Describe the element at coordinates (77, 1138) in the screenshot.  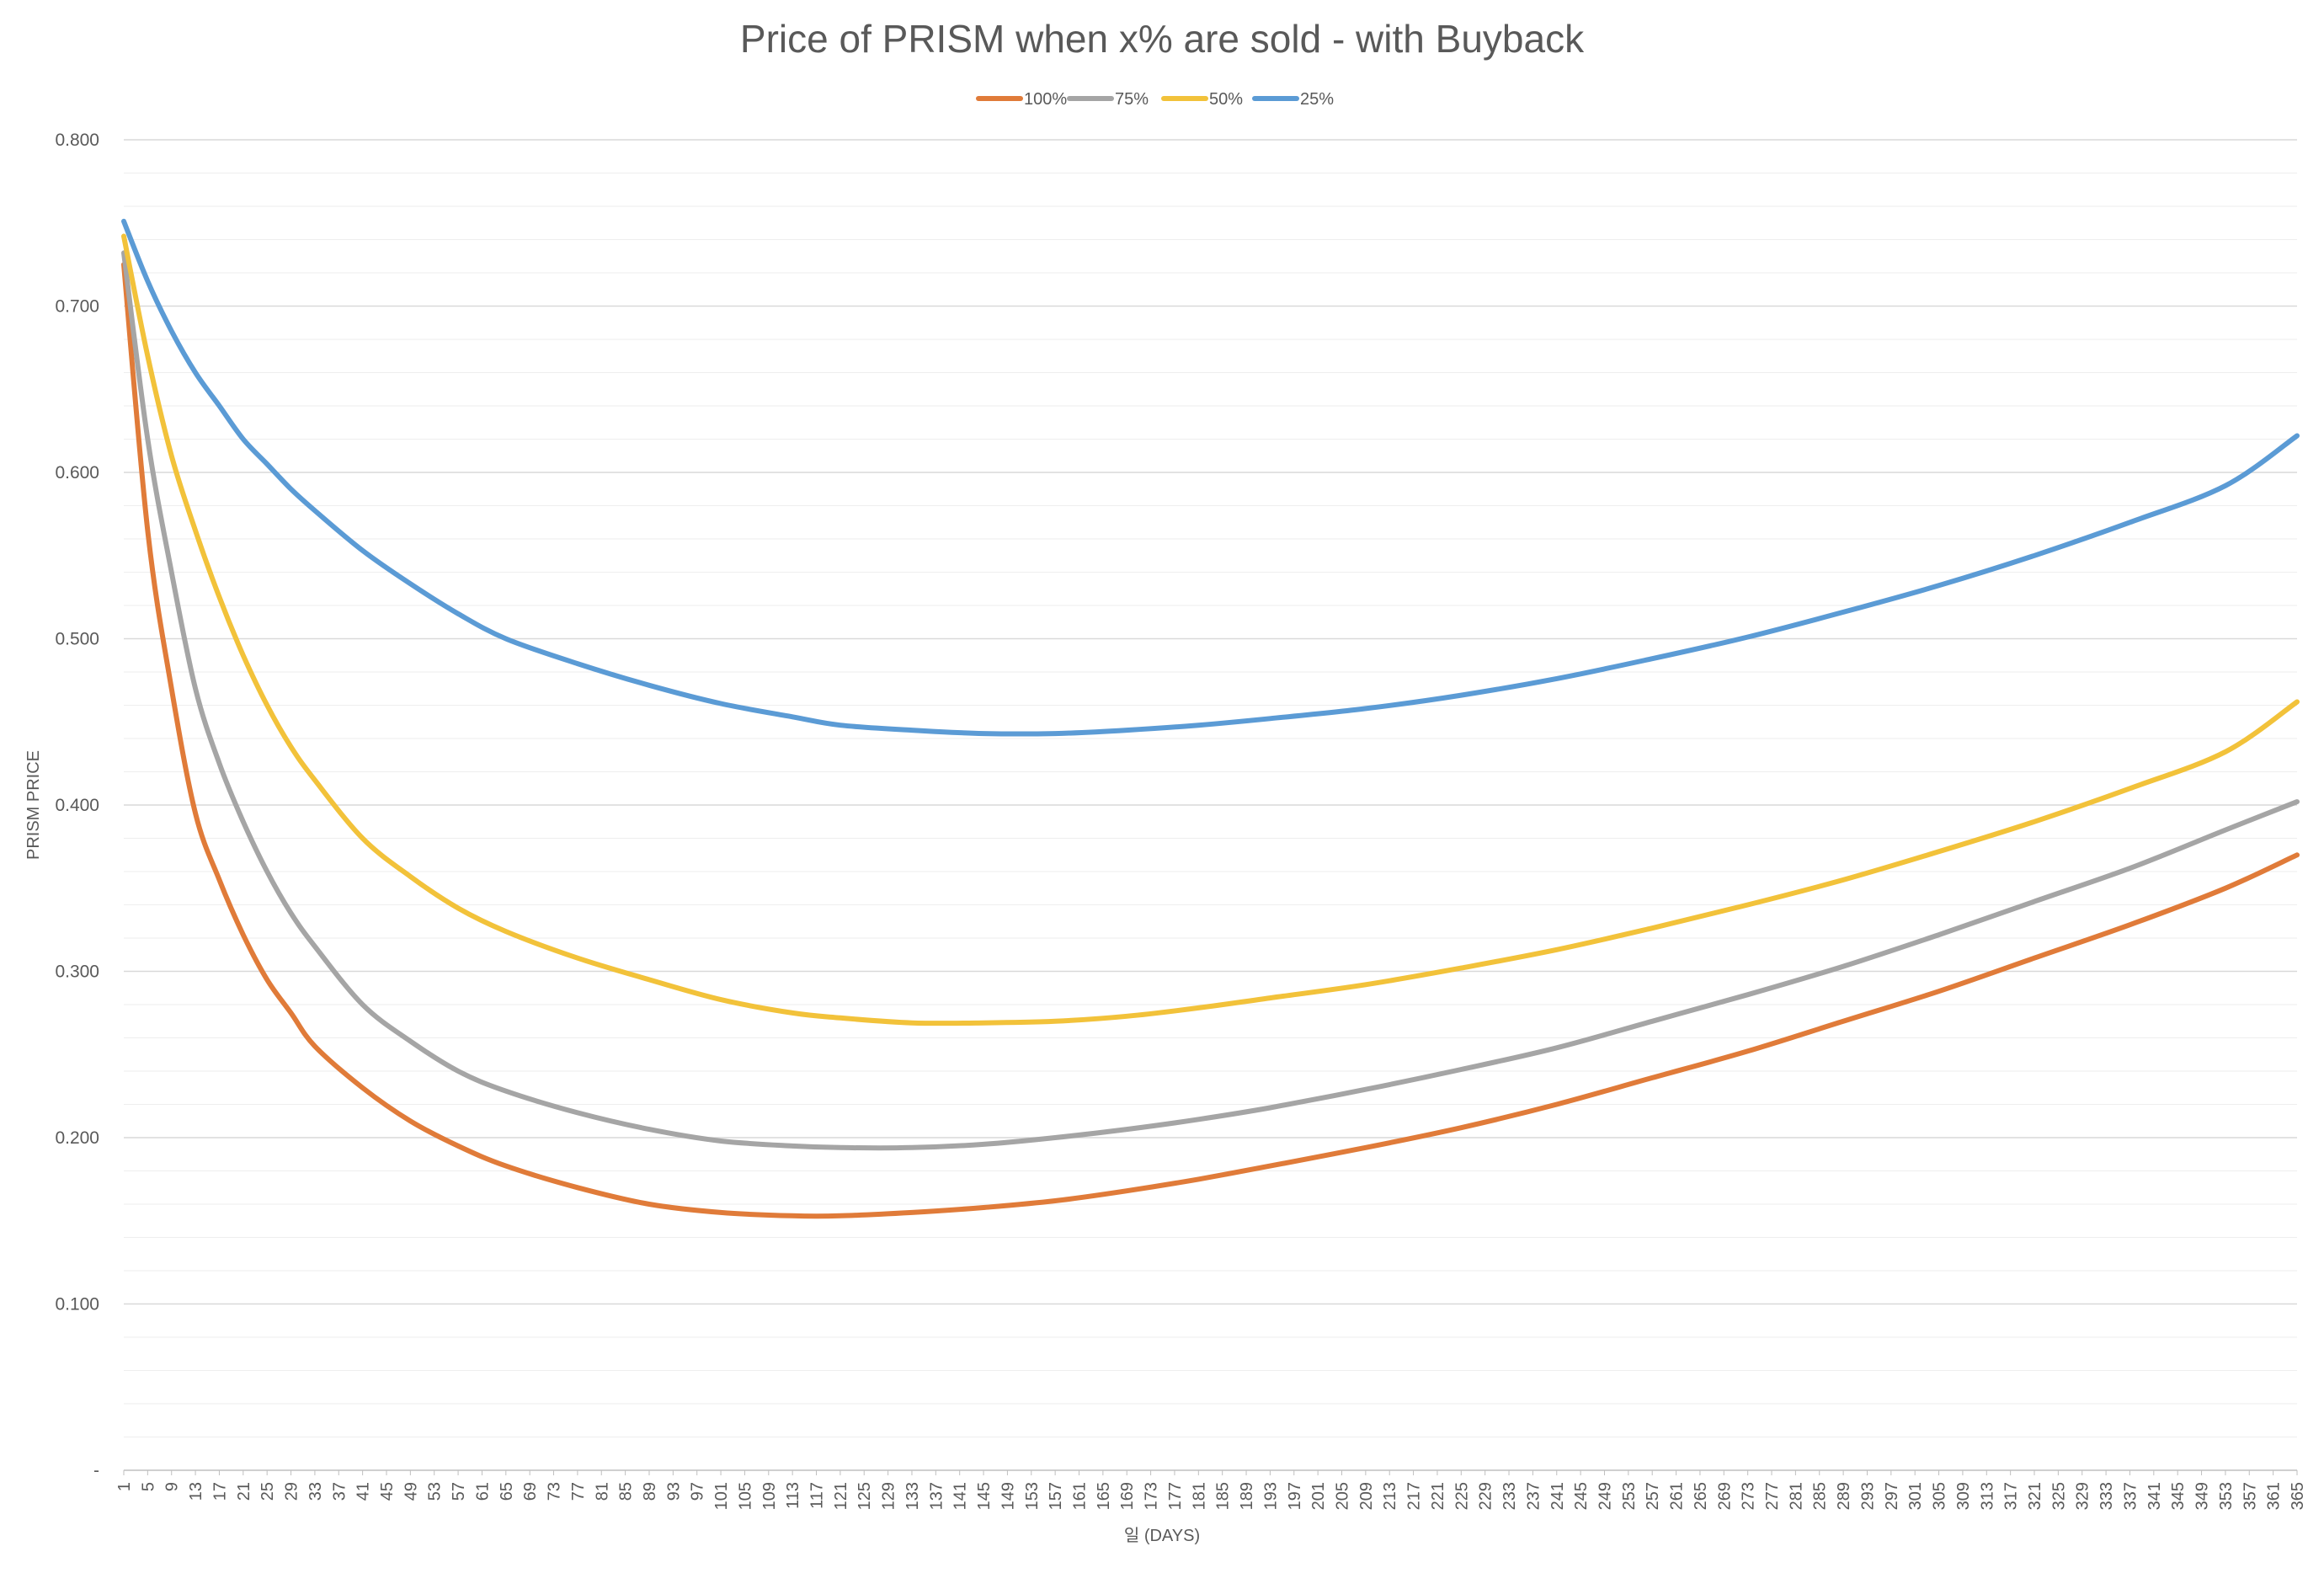
I see `y-tick-label: 0.200` at that location.